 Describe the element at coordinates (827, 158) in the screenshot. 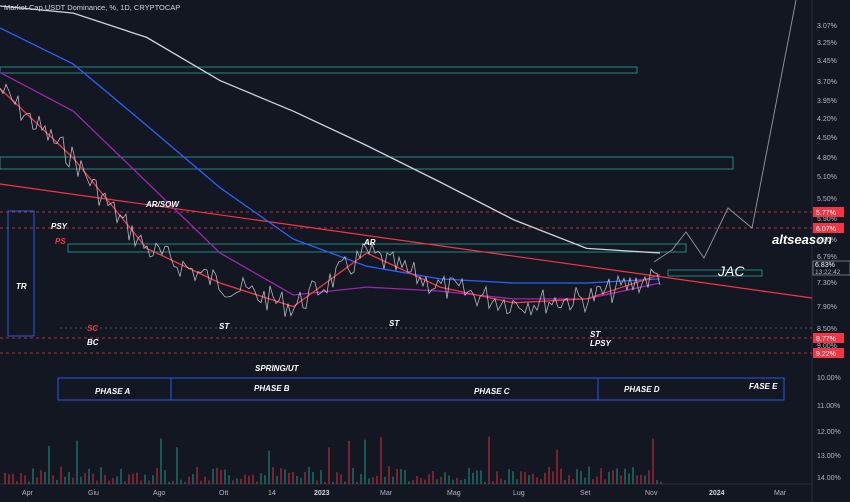

I see `y-tick: 4.80%` at that location.